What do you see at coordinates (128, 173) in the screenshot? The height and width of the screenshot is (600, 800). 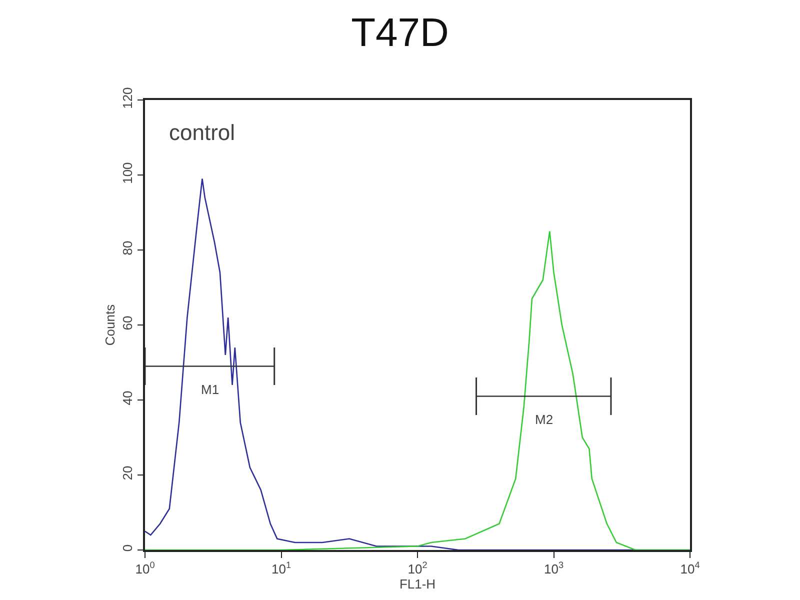 I see `y-tick-label: 100` at bounding box center [128, 173].